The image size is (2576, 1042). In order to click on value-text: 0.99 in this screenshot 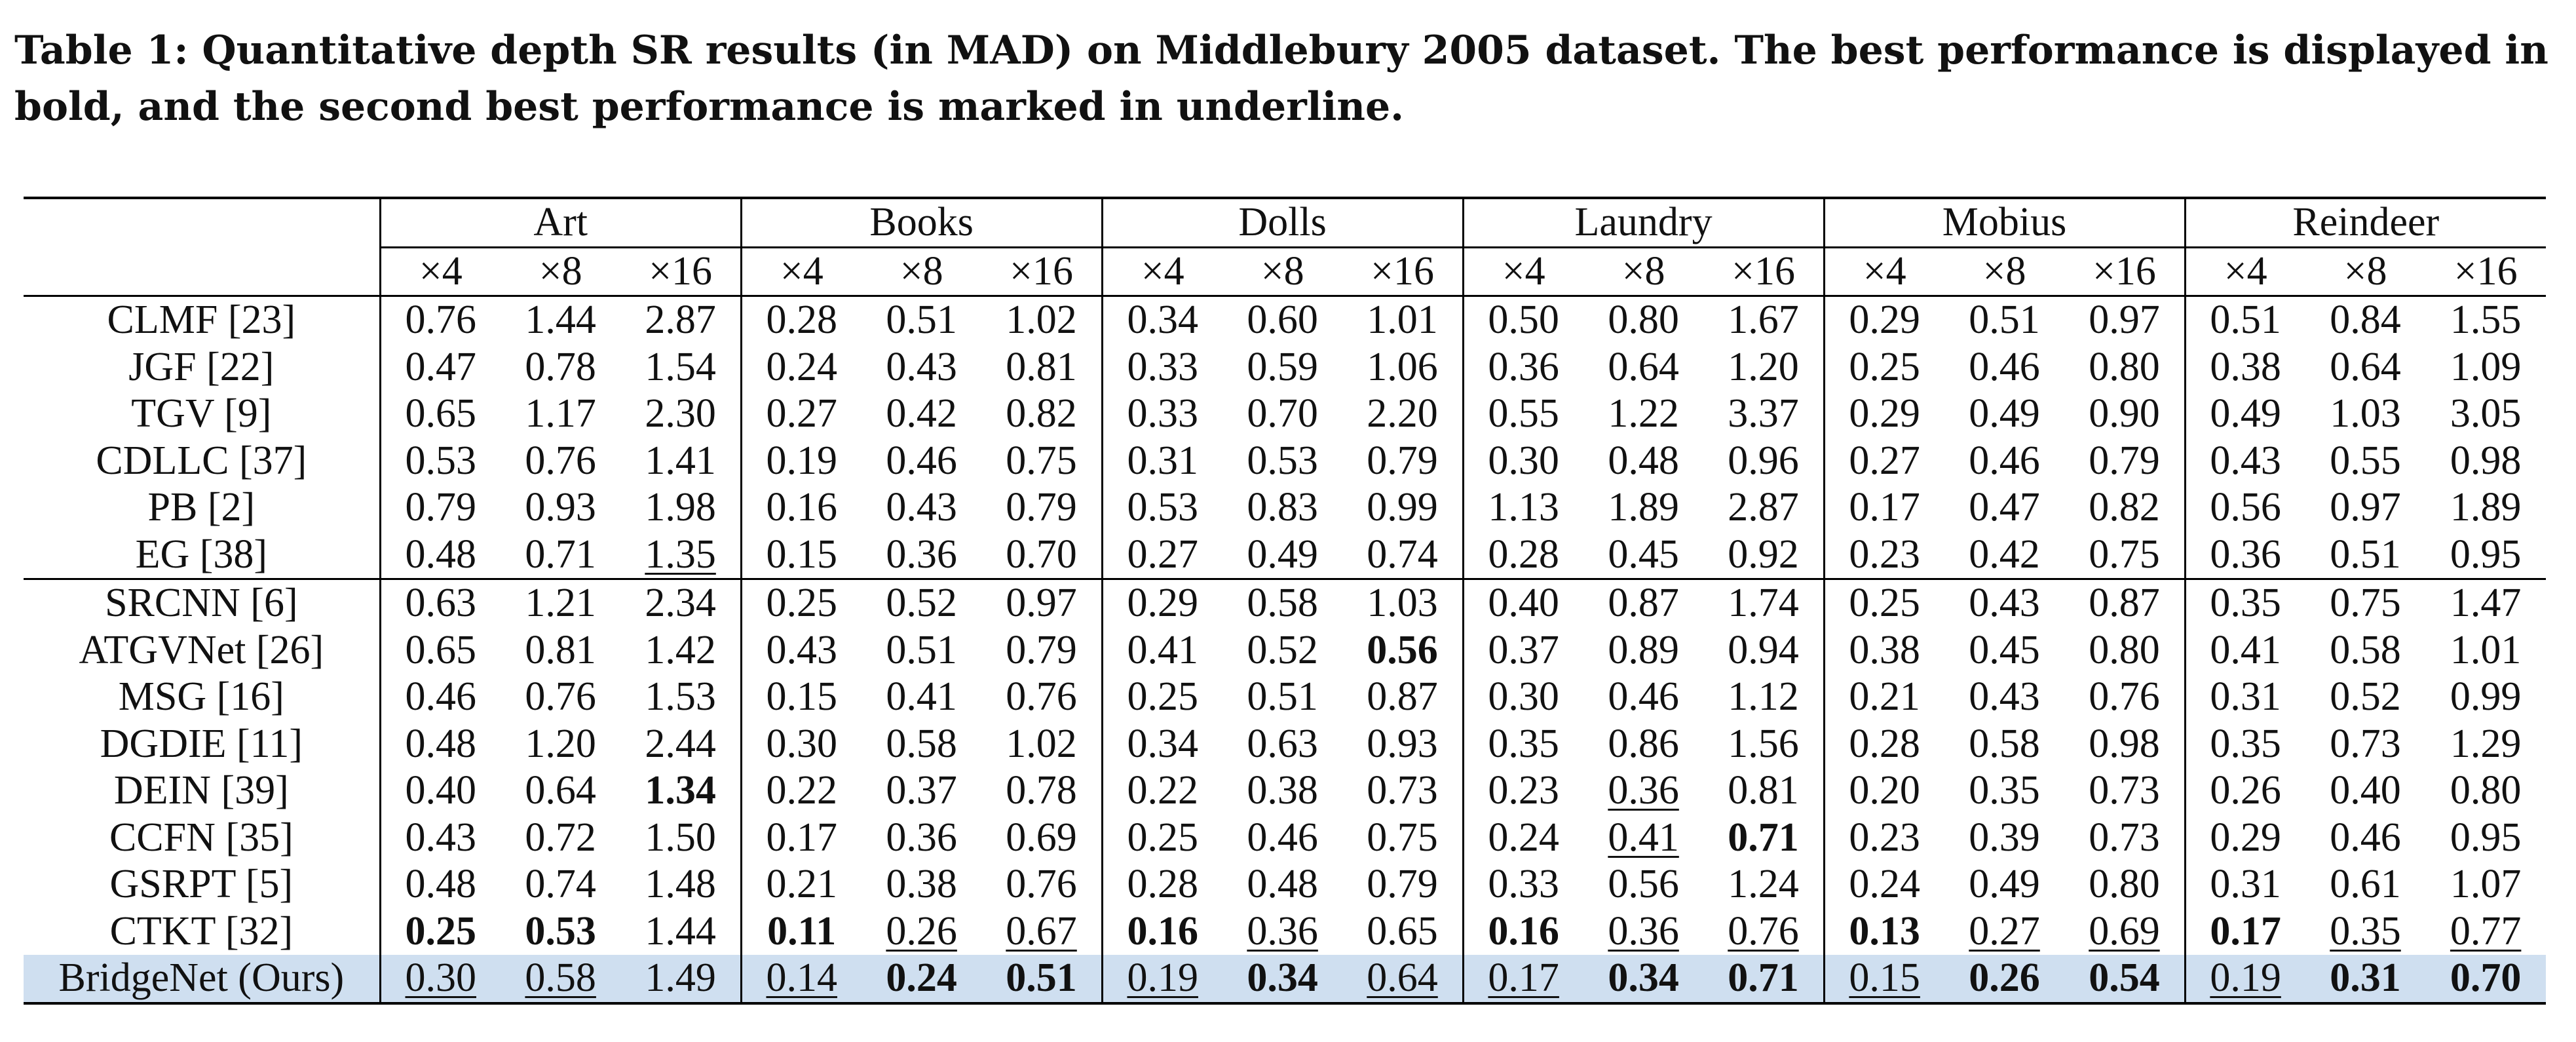, I will do `click(1402, 507)`.